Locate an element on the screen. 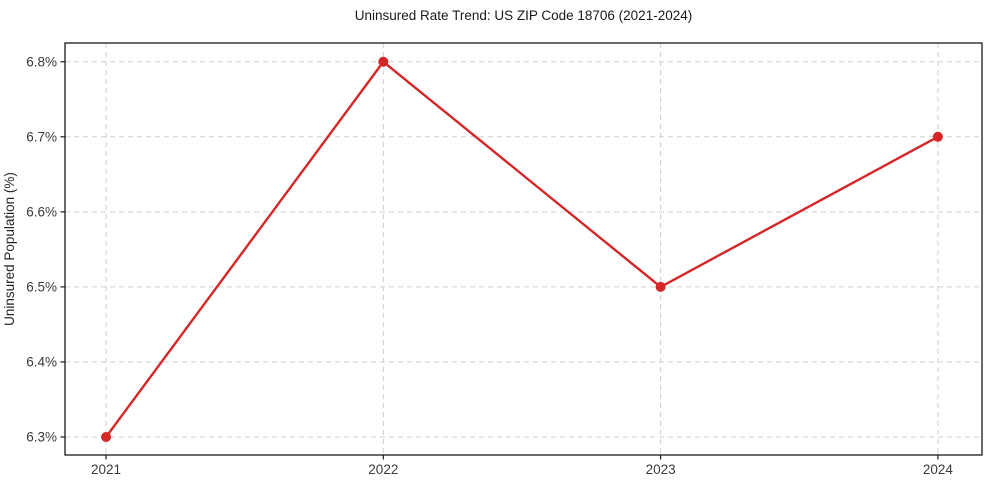 The height and width of the screenshot is (490, 989). y-tick-label: 6.8% is located at coordinates (41, 61).